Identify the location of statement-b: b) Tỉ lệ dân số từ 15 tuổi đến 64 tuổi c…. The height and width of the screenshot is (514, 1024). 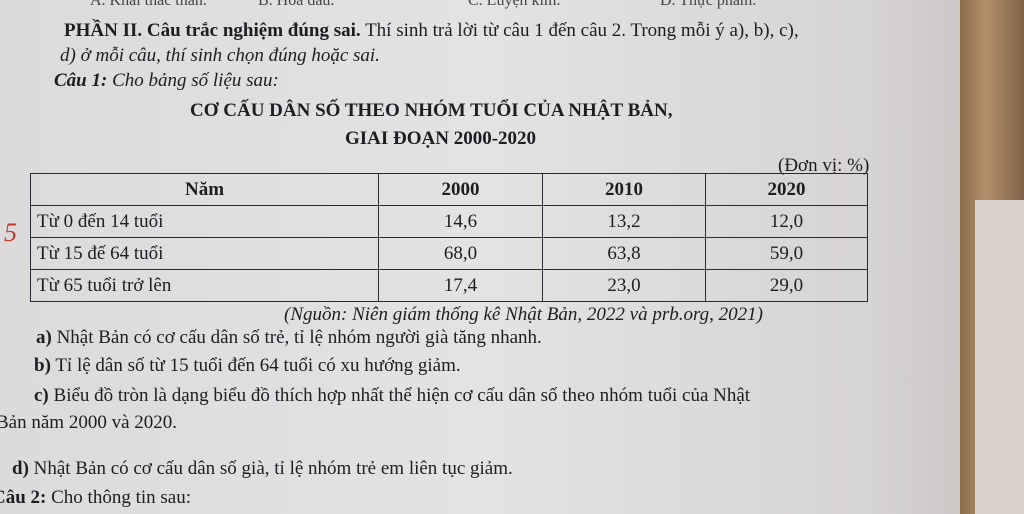
(247, 365).